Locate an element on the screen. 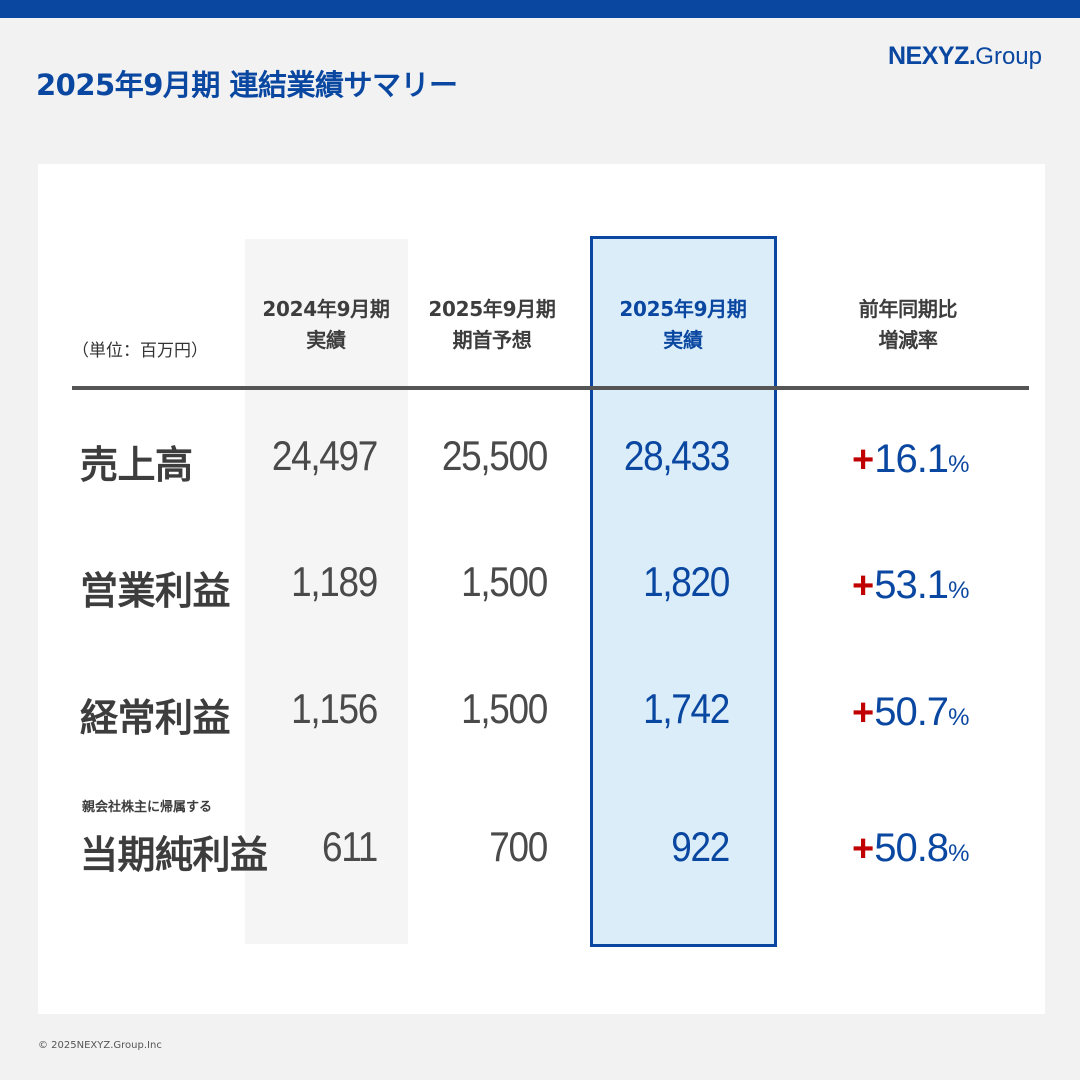 The image size is (1080, 1080). cell-current-actual: 1,742 is located at coordinates (686, 708).